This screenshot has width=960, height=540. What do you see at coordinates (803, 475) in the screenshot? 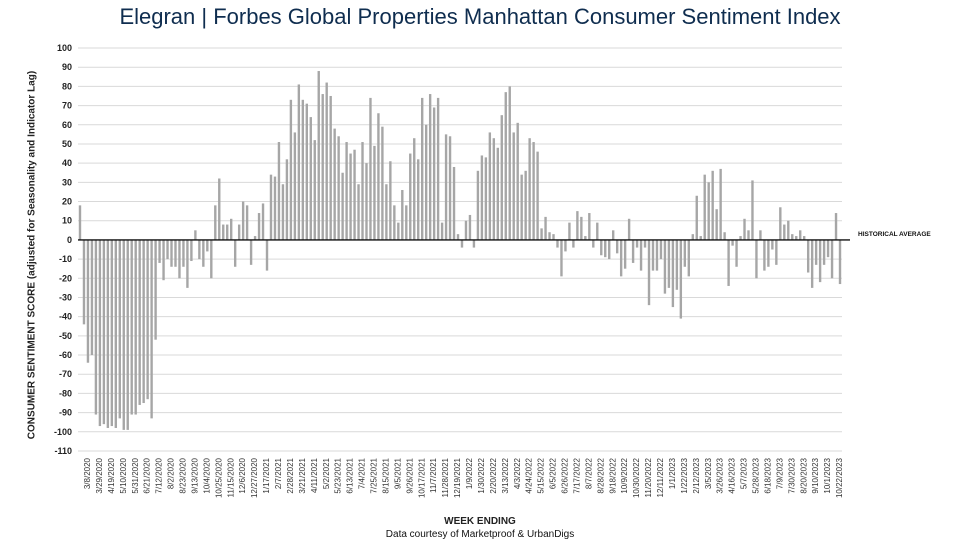
I see `x-tick-label: 8/20/2023` at bounding box center [803, 475].